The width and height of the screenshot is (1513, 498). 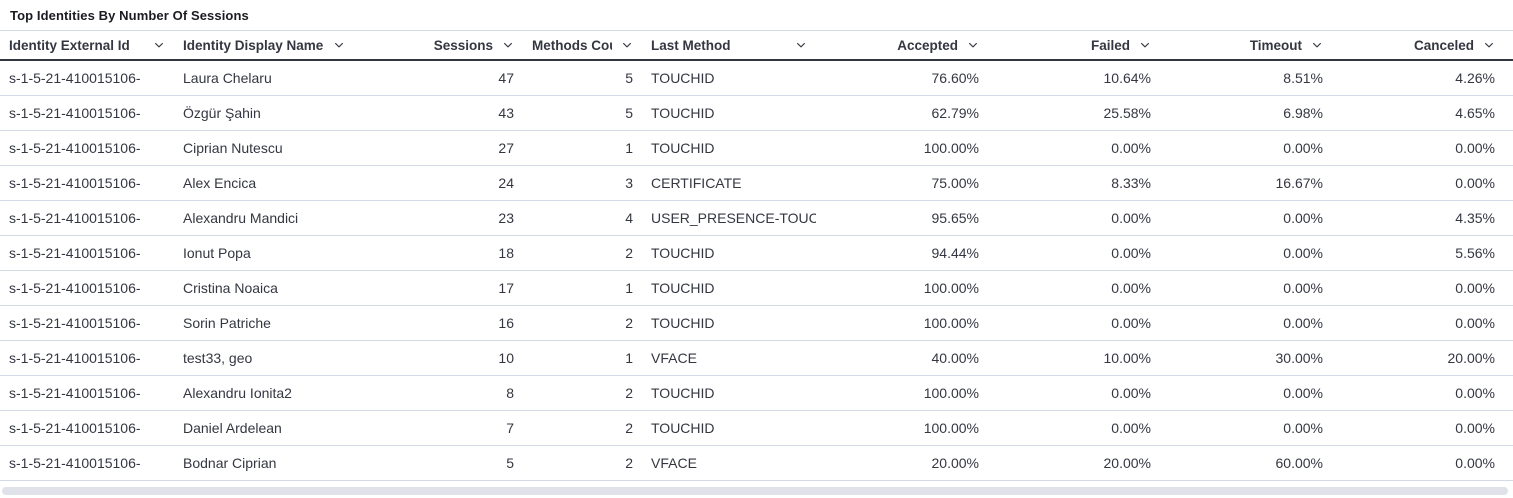 What do you see at coordinates (232, 428) in the screenshot?
I see `cell-identity_display_name: Daniel Ardelean` at bounding box center [232, 428].